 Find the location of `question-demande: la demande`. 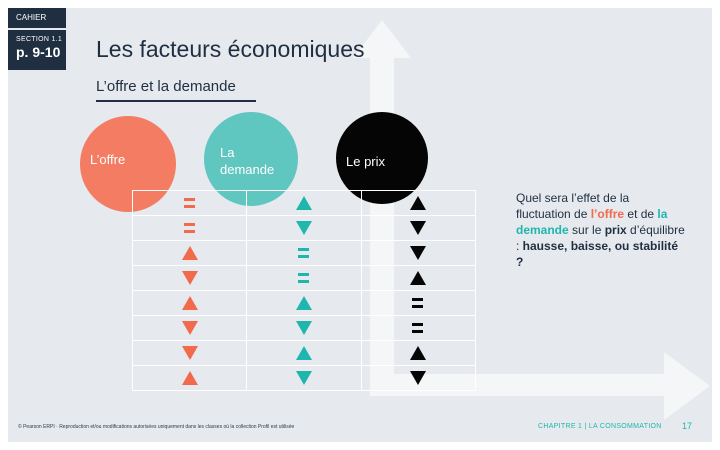

question-demande: la demande is located at coordinates (592, 222).